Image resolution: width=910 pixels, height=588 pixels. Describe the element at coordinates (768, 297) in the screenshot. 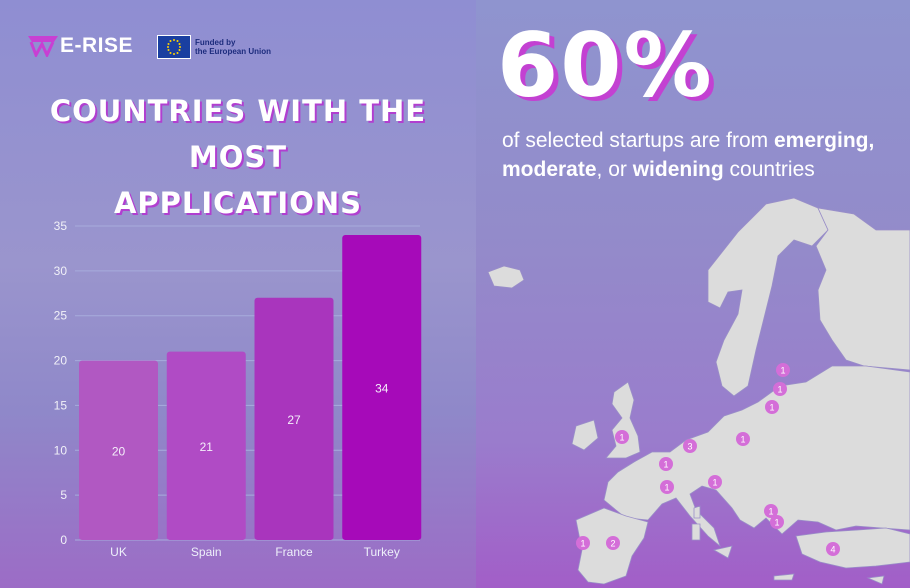

I see `map-scandinavia` at that location.